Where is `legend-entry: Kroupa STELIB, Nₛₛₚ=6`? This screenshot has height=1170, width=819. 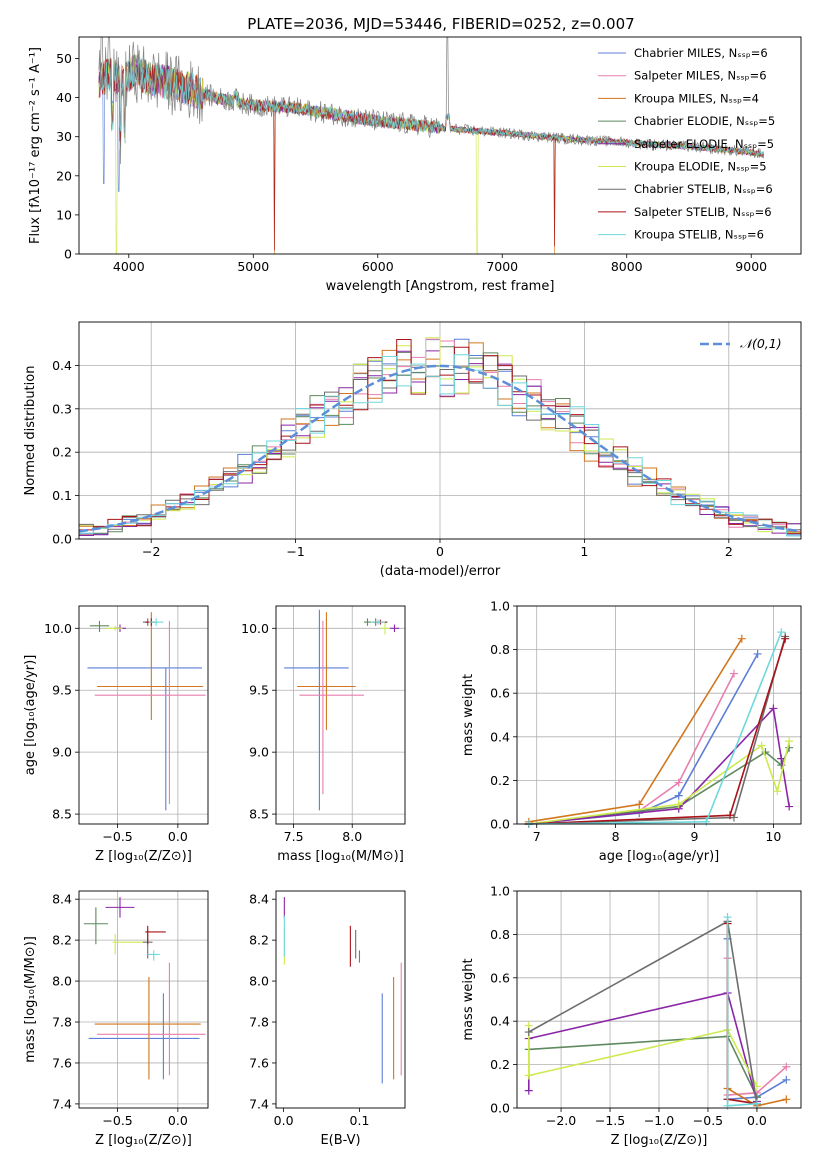
legend-entry: Kroupa STELIB, Nₛₛₚ=6 is located at coordinates (699, 235).